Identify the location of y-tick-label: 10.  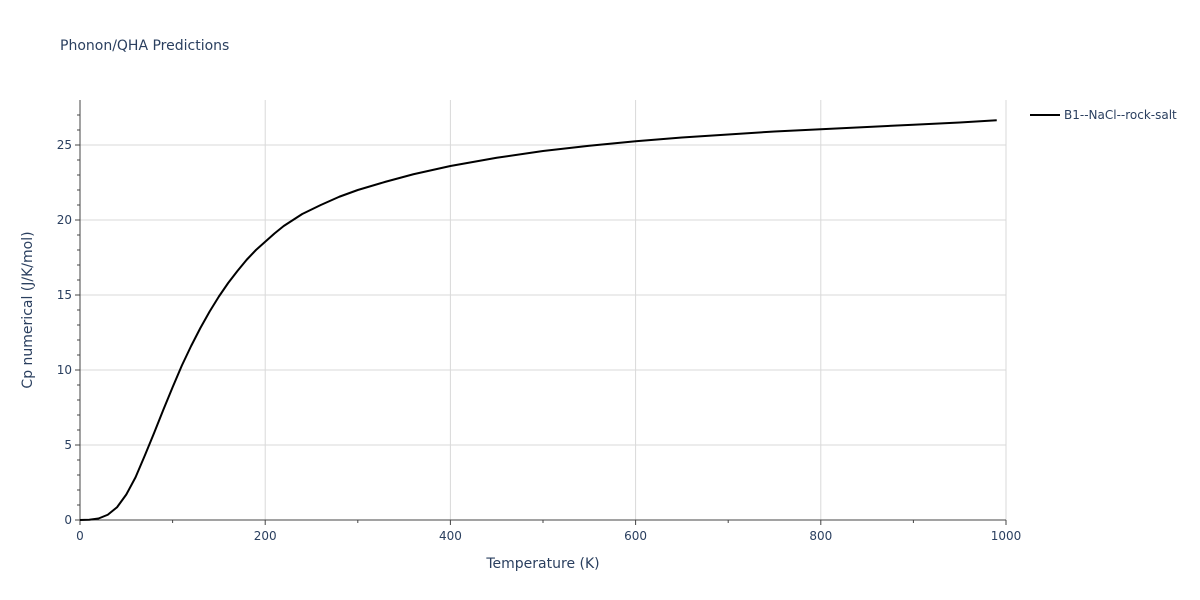
(64, 370).